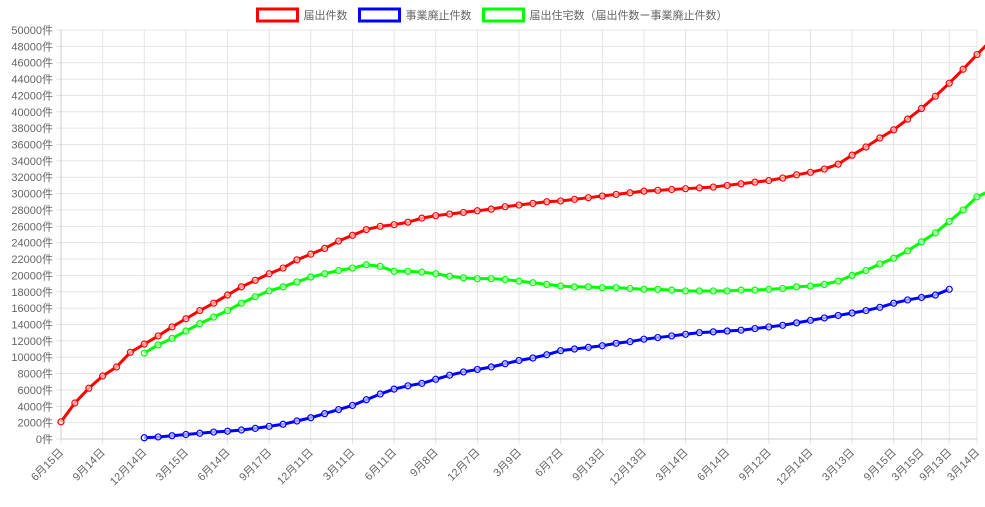 The width and height of the screenshot is (985, 507). What do you see at coordinates (629, 15) in the screenshot?
I see `legend-label: 届出住宅数（届出件数ー事業廃止件数）` at bounding box center [629, 15].